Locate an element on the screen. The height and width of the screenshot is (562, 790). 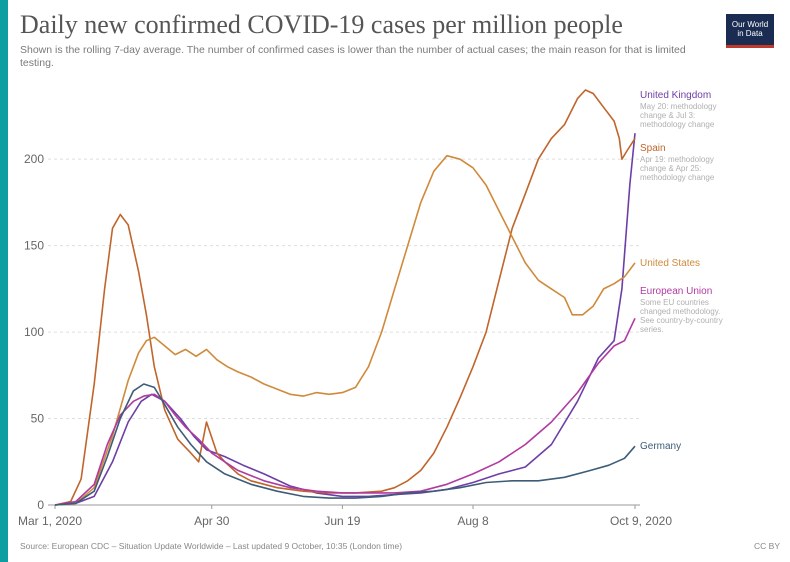
x-axis-ticks: Mar 1, 2020 Apr 30 Jun 19 Aug 8 Oct 9, 2020 is located at coordinates (345, 516).